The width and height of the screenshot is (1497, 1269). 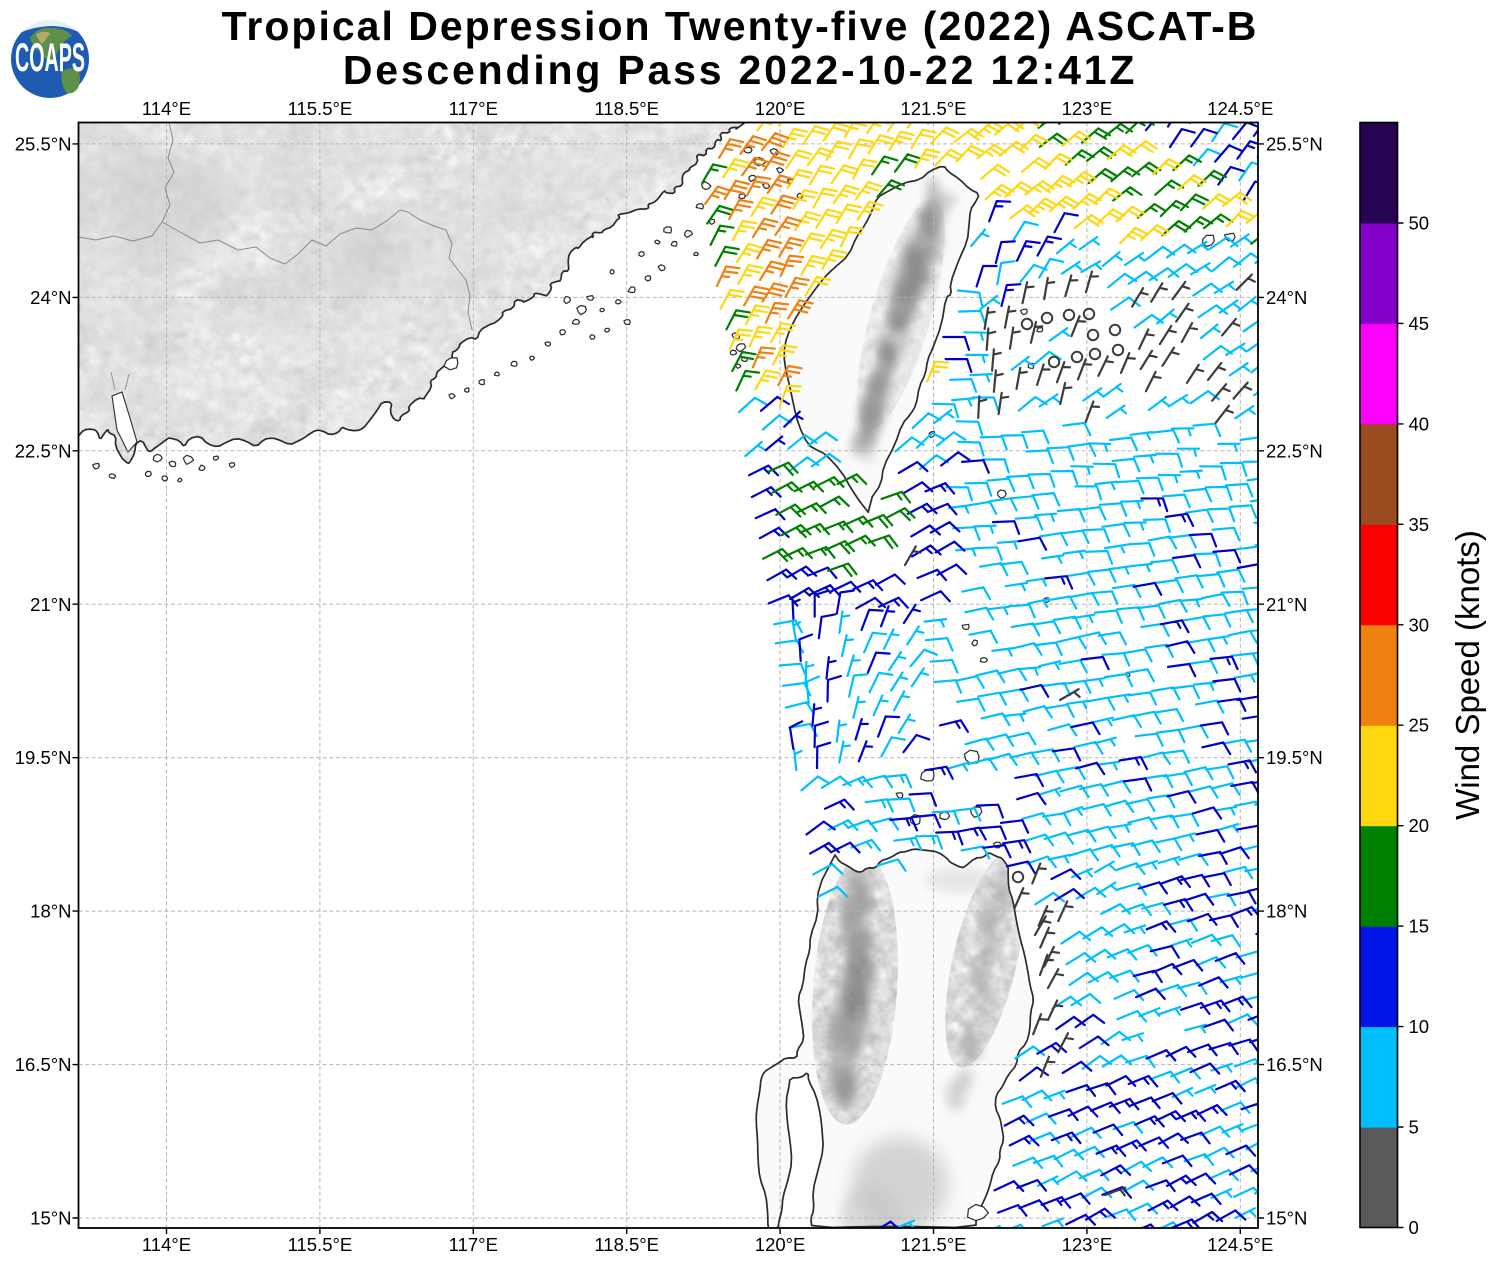 I want to click on svg-text: 25, so click(x=1419, y=725).